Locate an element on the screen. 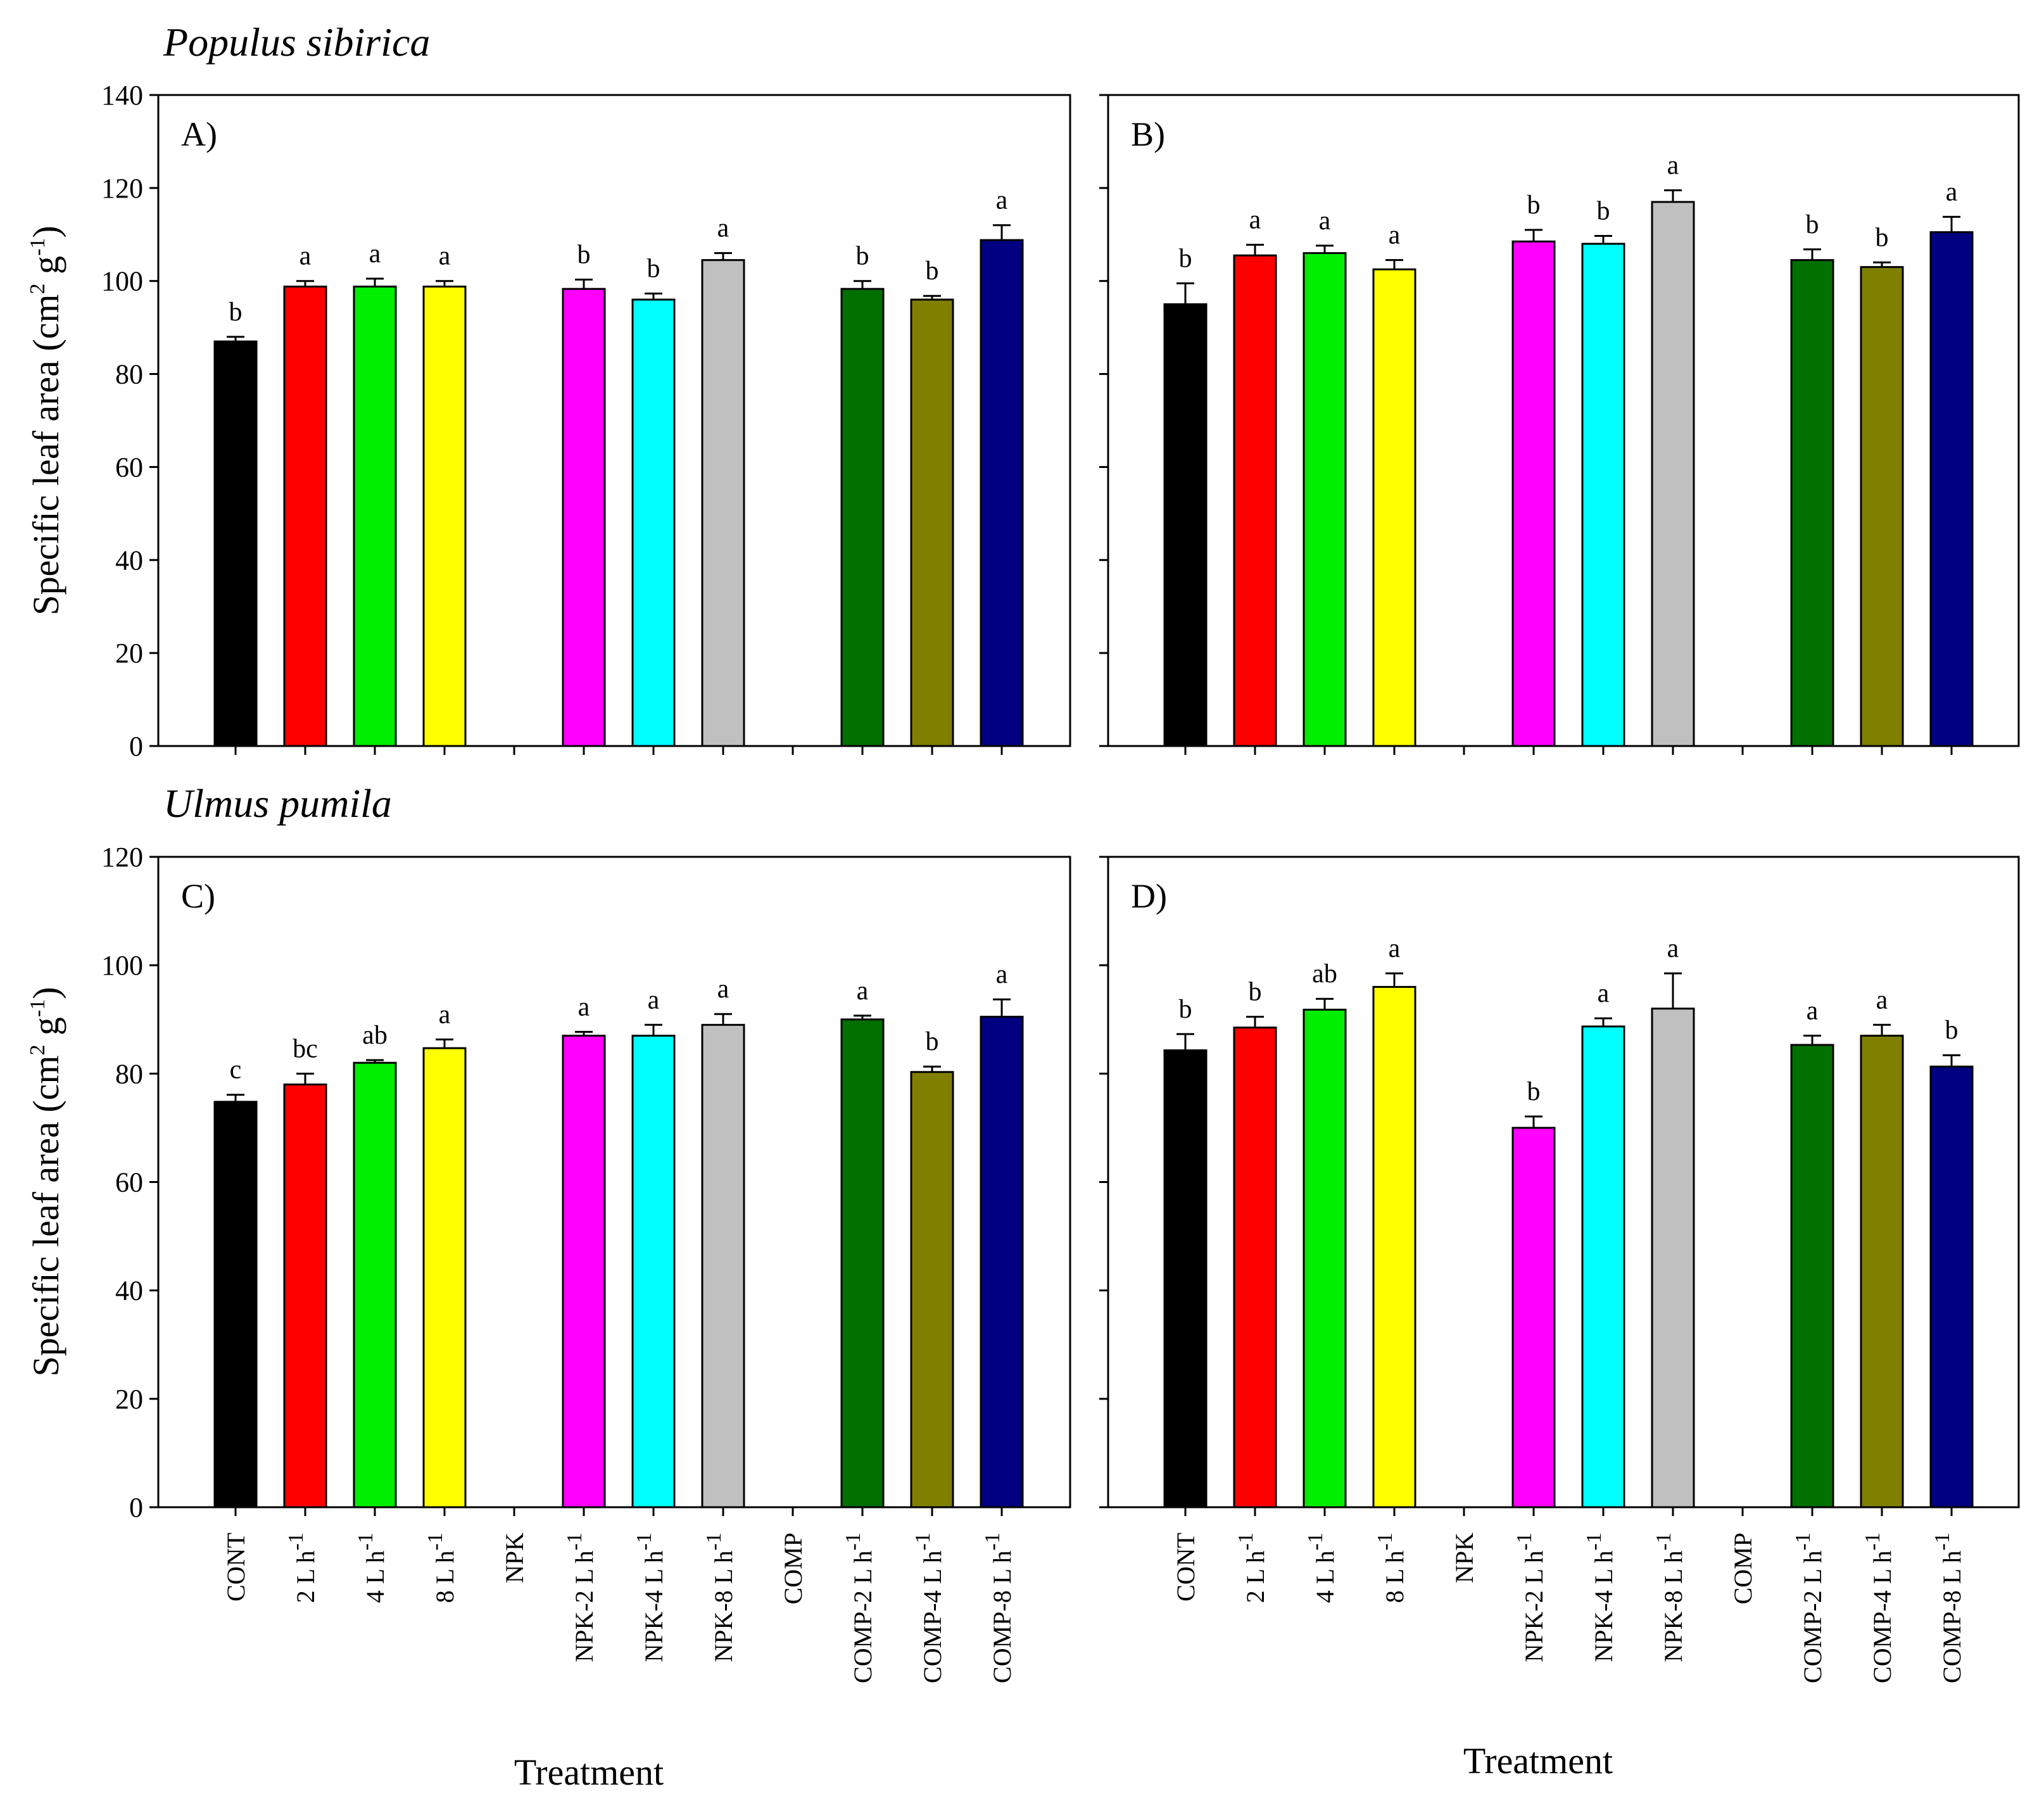 This screenshot has height=1796, width=2044. significance-letter: bc is located at coordinates (305, 1048).